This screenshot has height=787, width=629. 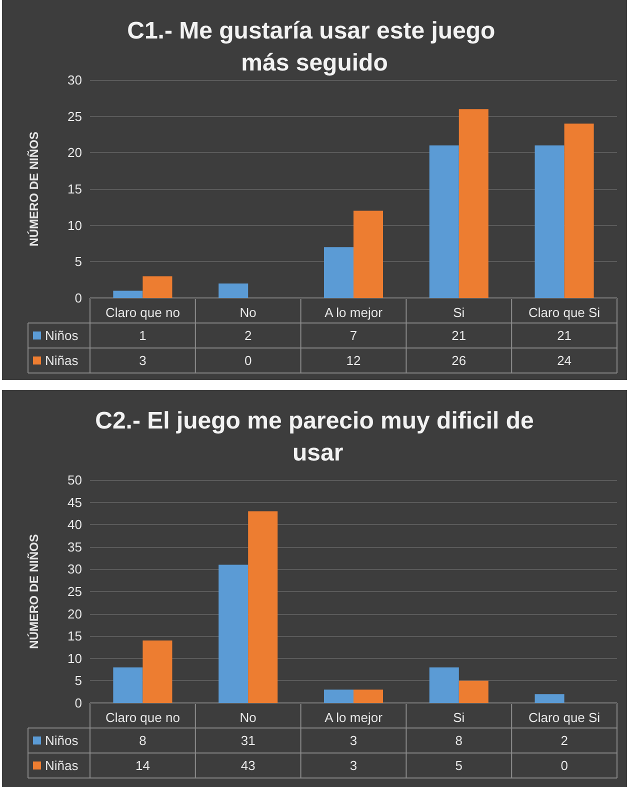 I want to click on data-label: 24, so click(x=564, y=360).